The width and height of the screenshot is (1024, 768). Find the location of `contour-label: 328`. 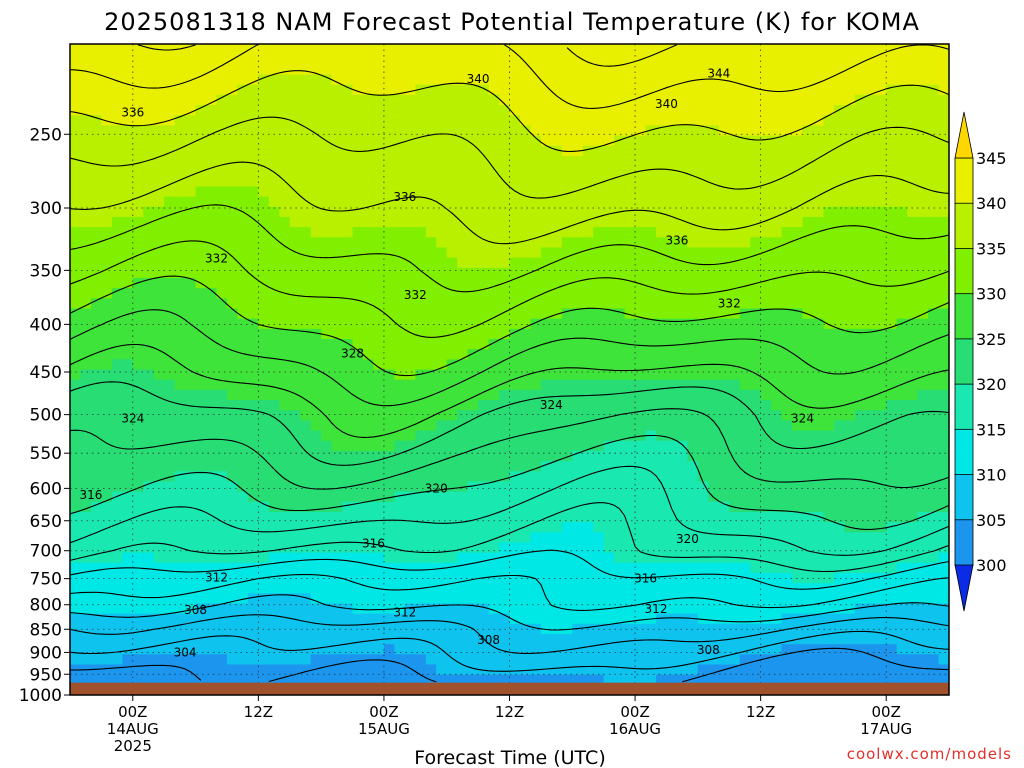

contour-label: 328 is located at coordinates (352, 354).